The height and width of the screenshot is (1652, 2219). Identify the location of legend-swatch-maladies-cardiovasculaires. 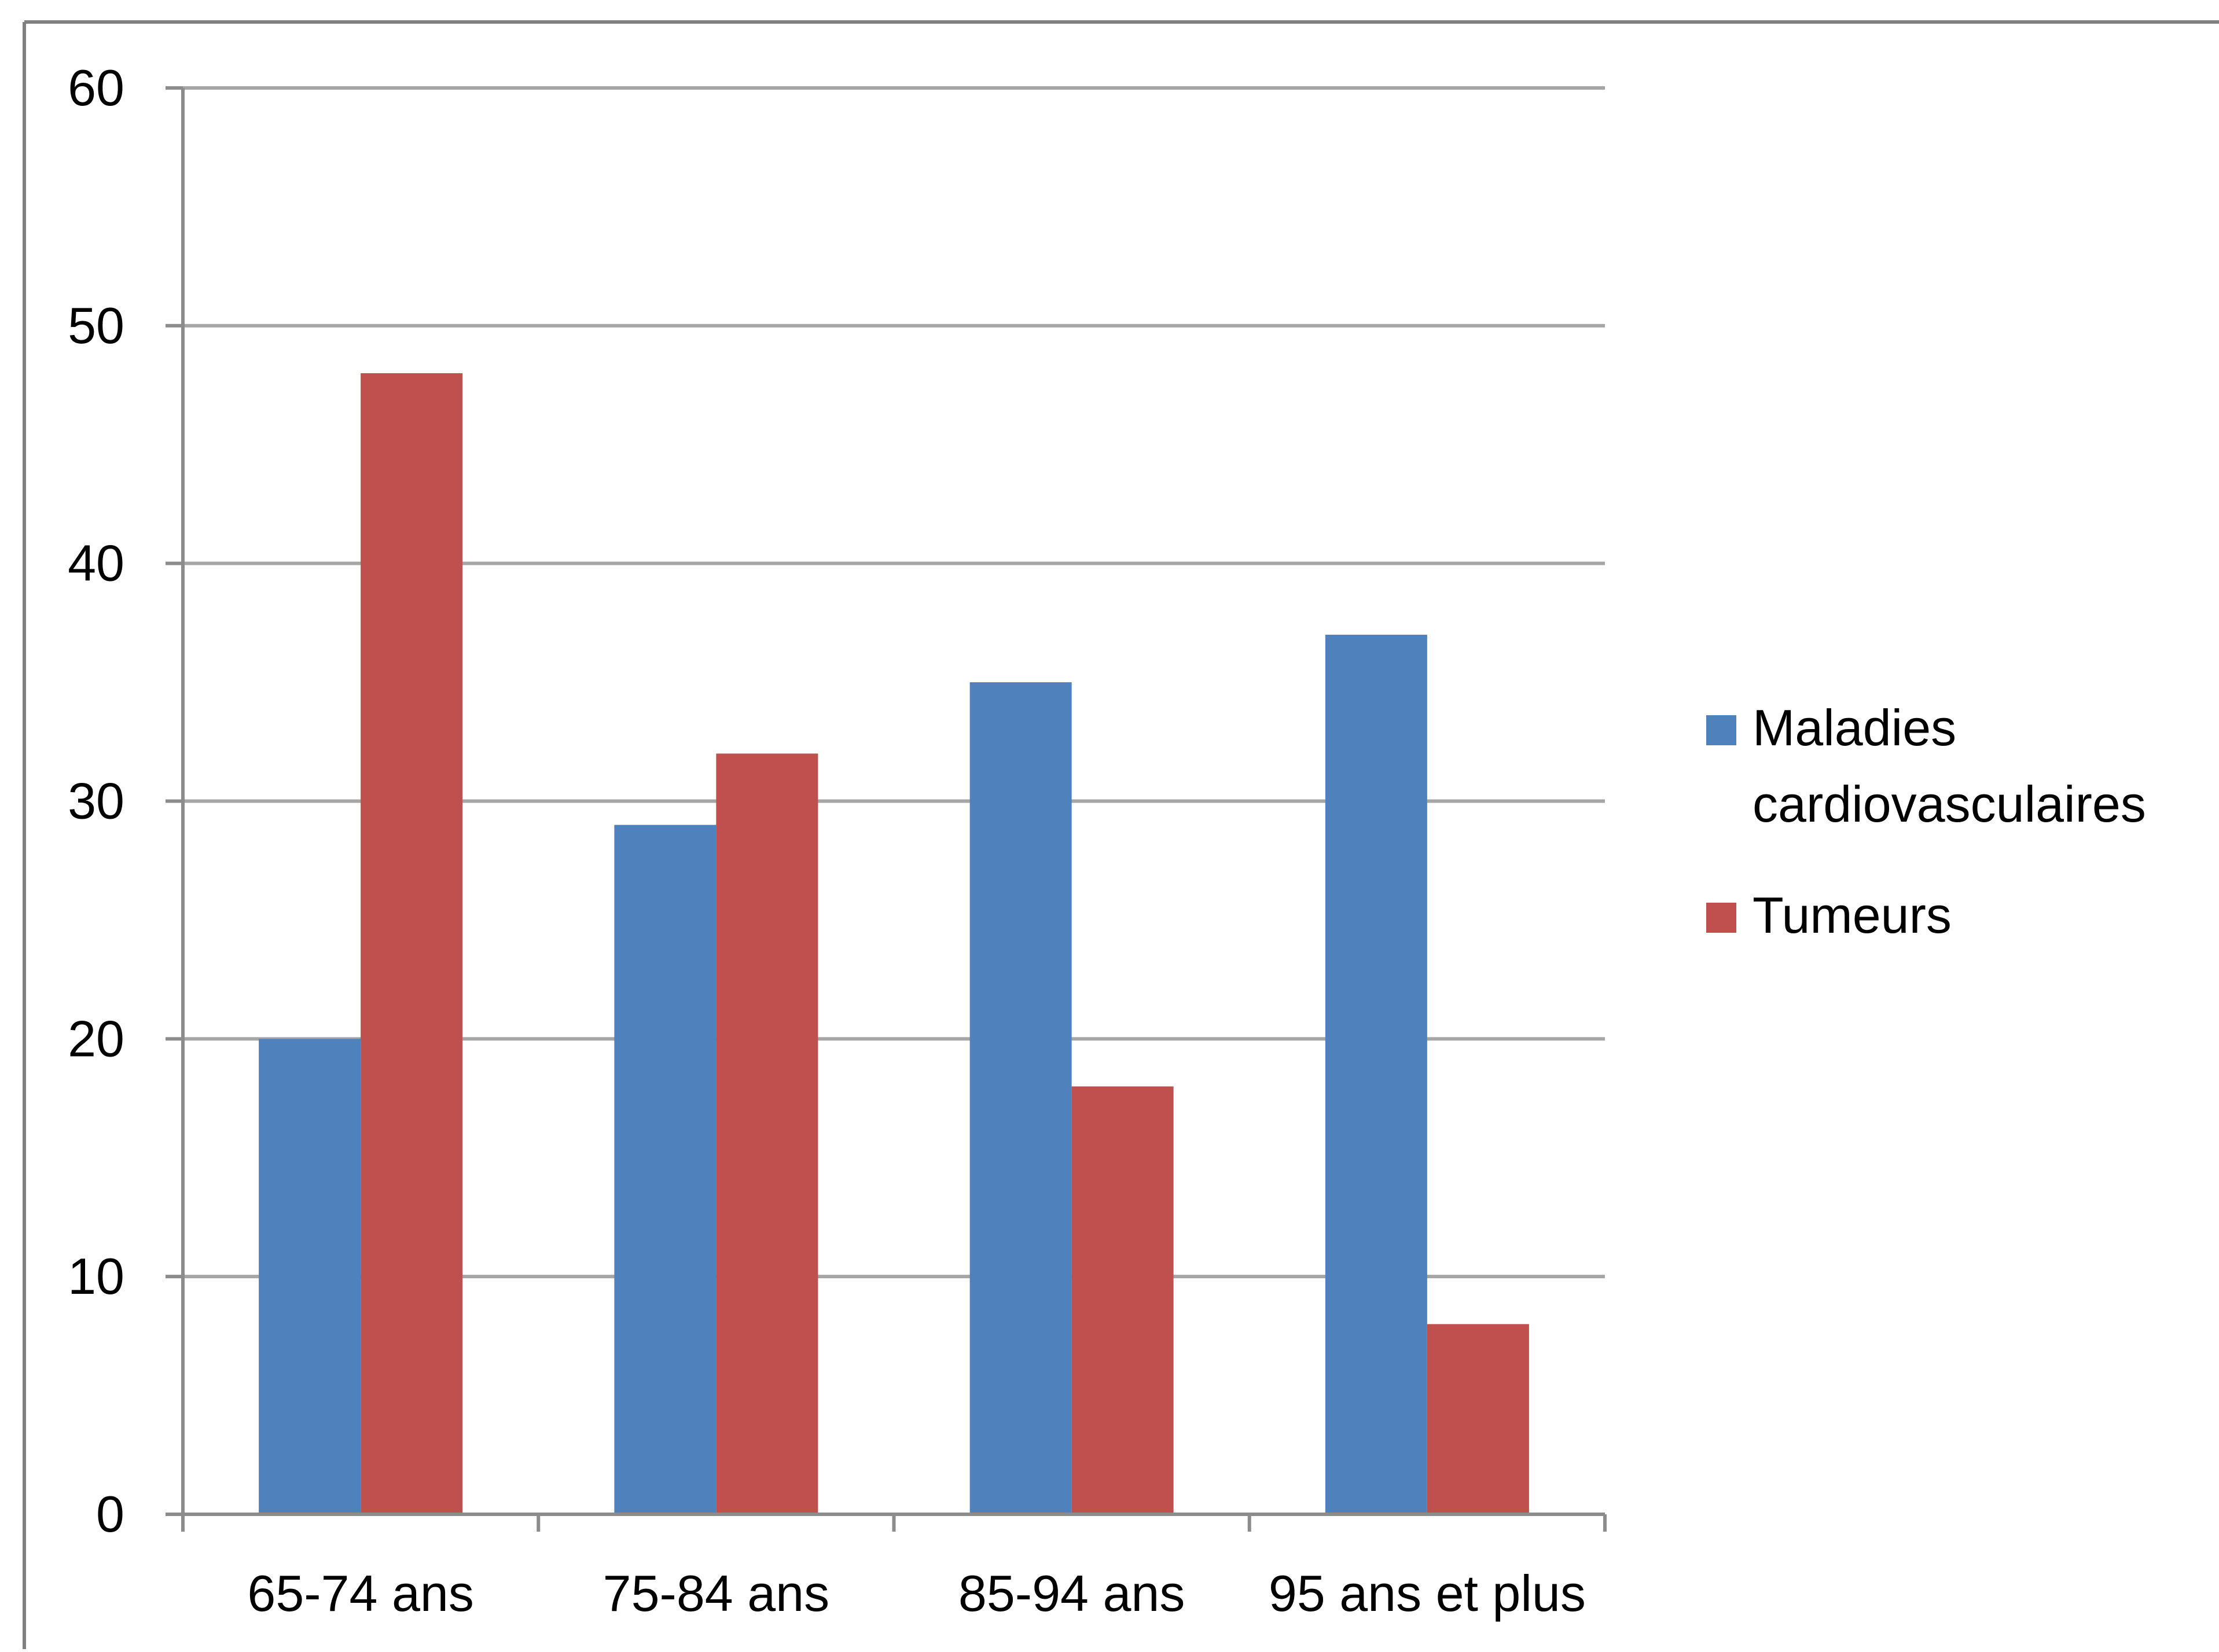
(1721, 730).